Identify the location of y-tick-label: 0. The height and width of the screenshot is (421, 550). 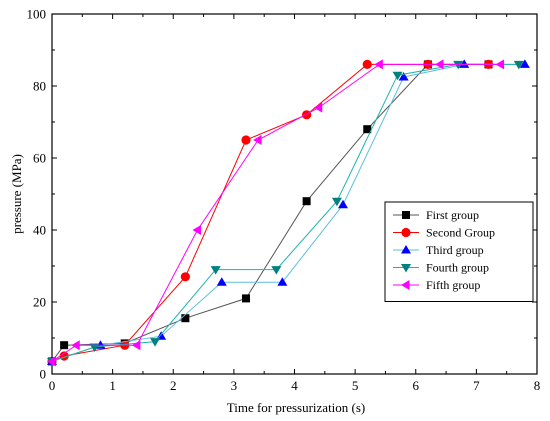
(43, 374).